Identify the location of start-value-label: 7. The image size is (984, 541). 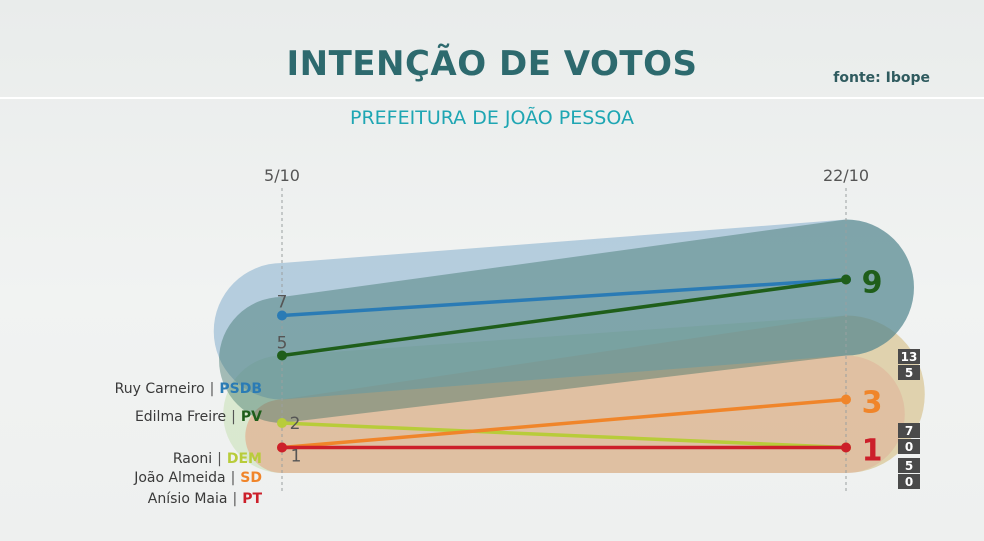
(282, 303).